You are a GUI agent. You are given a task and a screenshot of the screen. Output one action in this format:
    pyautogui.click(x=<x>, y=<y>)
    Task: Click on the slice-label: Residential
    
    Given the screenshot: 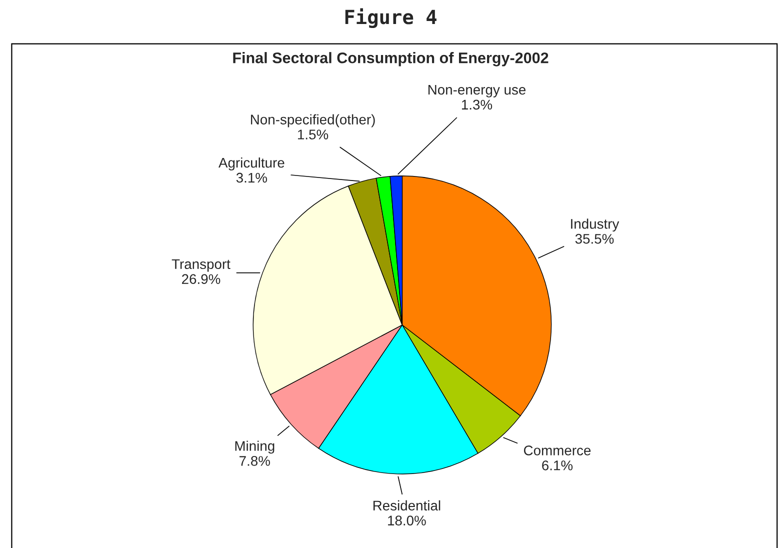 What is the action you would take?
    pyautogui.click(x=406, y=505)
    